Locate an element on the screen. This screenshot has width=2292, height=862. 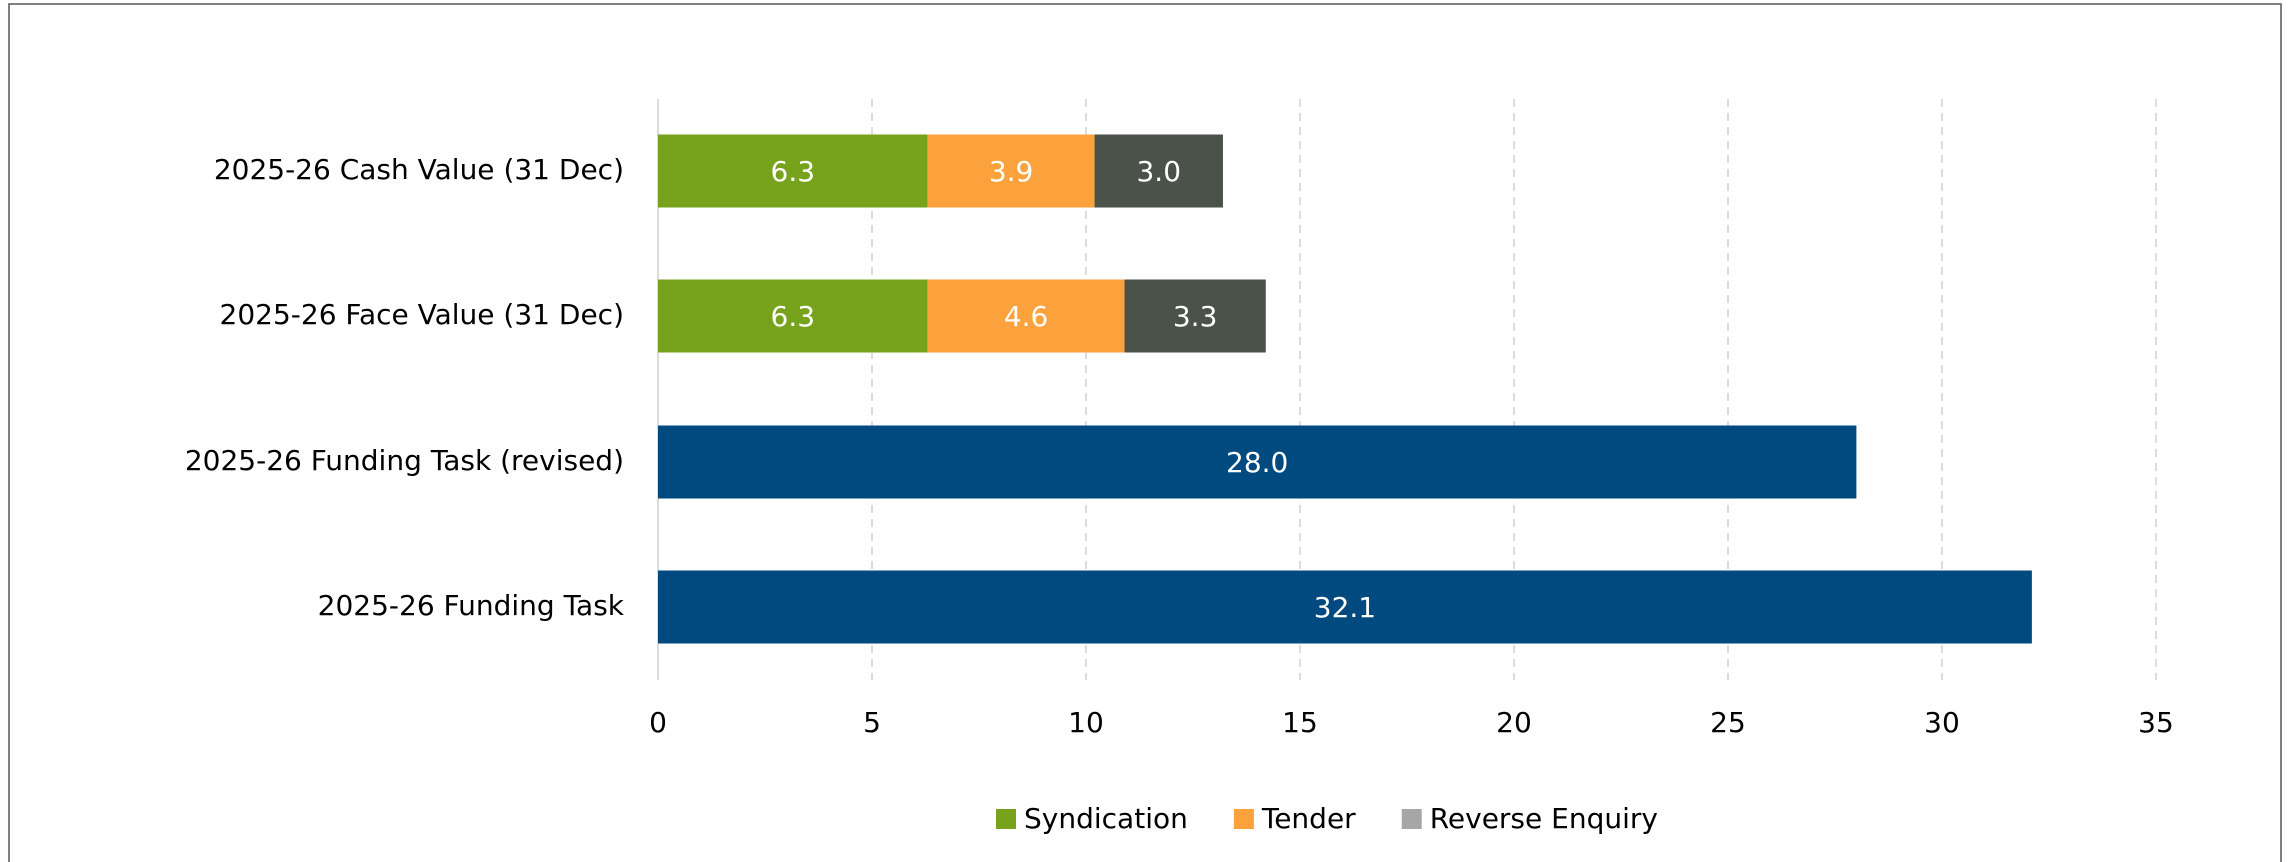
x-tick-label: 30 is located at coordinates (1942, 722).